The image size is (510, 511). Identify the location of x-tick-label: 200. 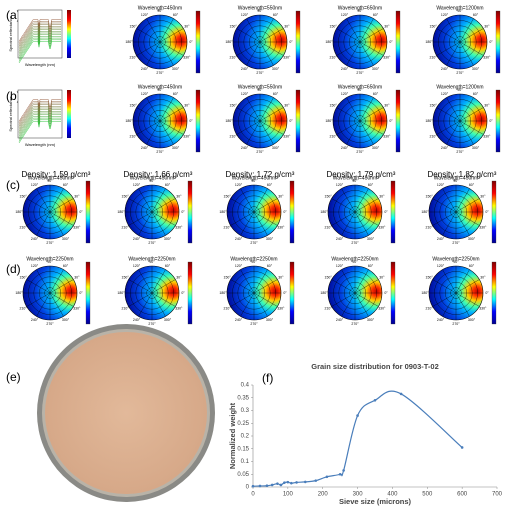
(323, 495).